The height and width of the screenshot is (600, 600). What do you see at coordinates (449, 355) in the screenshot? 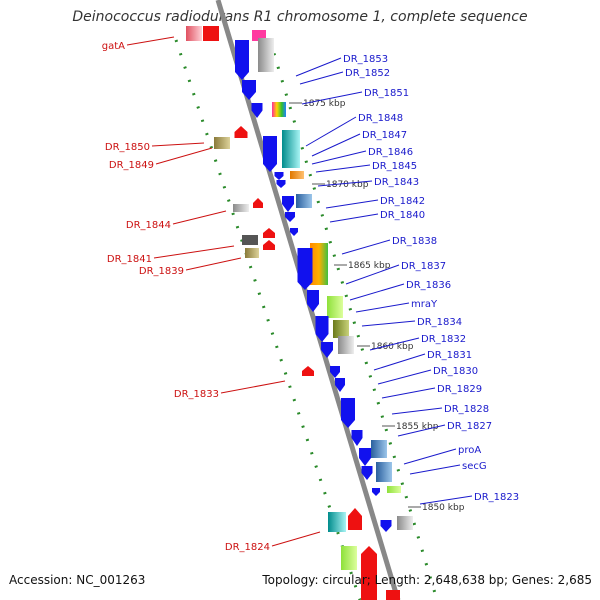
I see `forward-gene-label: DR_1831` at bounding box center [449, 355].